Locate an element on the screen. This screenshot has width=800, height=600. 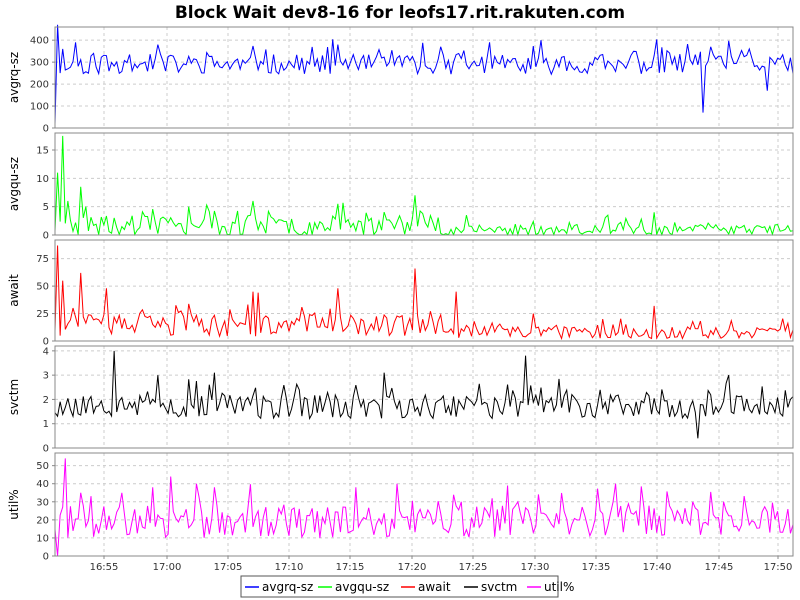
legend-label: svctm is located at coordinates (499, 587).